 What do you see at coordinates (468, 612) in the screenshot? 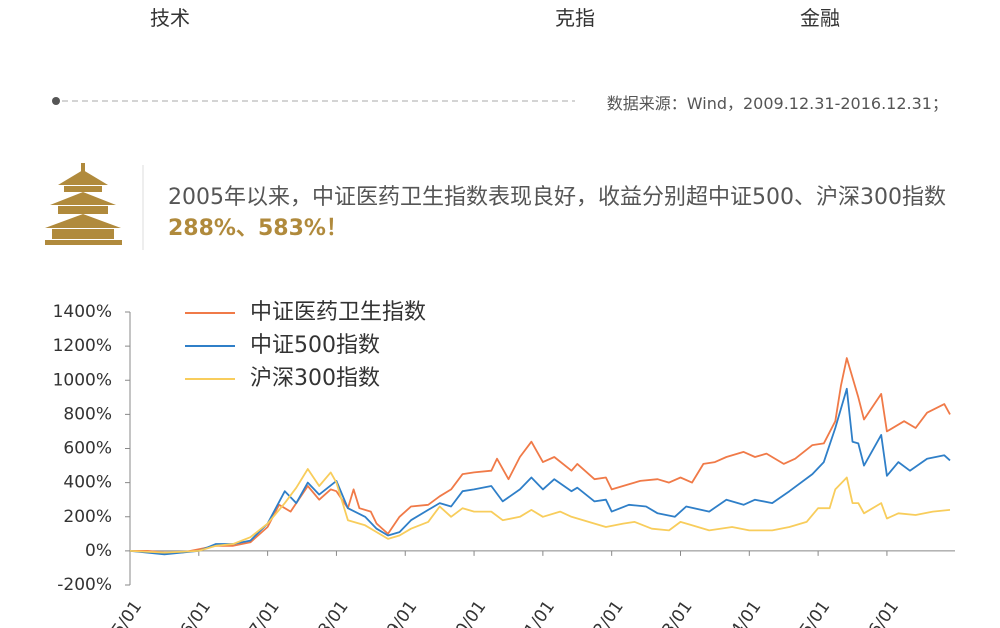
I see `x-tick-label: 10/01` at bounding box center [468, 612].